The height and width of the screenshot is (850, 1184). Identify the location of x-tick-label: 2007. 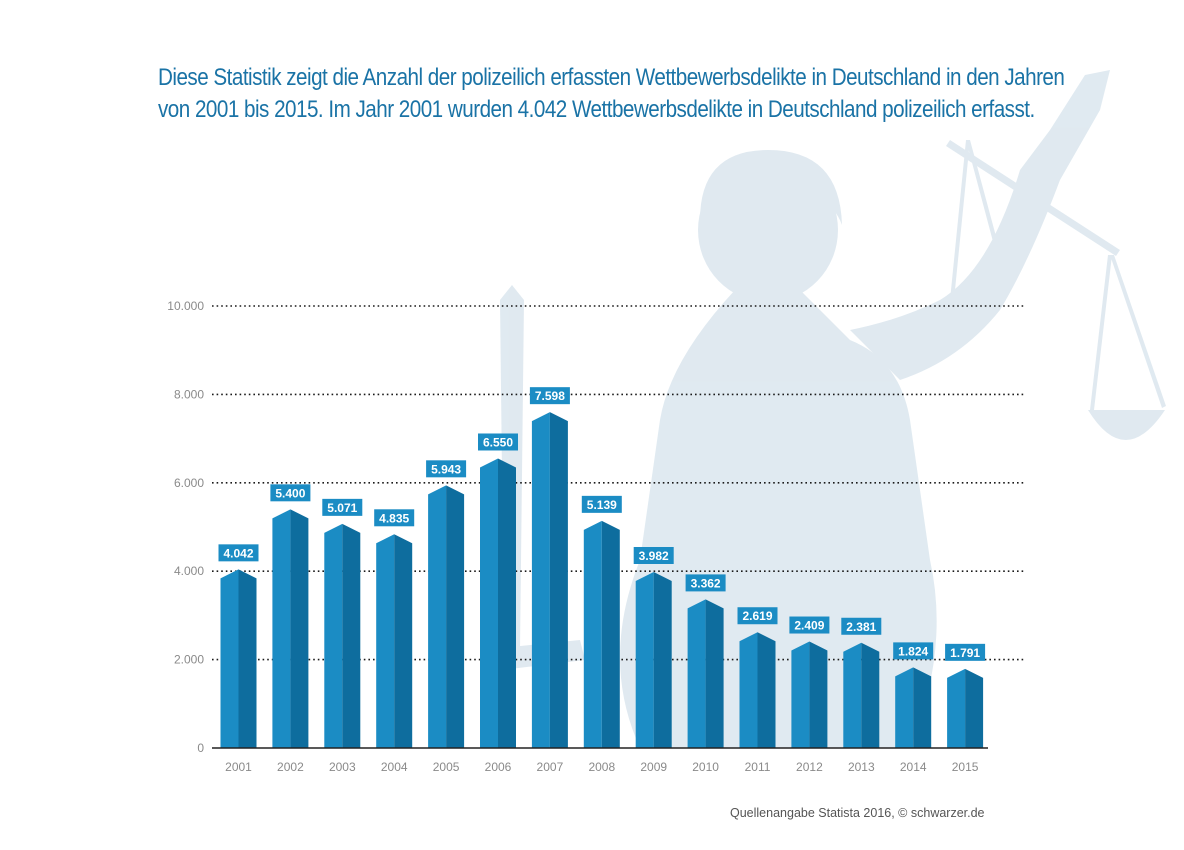
(550, 767).